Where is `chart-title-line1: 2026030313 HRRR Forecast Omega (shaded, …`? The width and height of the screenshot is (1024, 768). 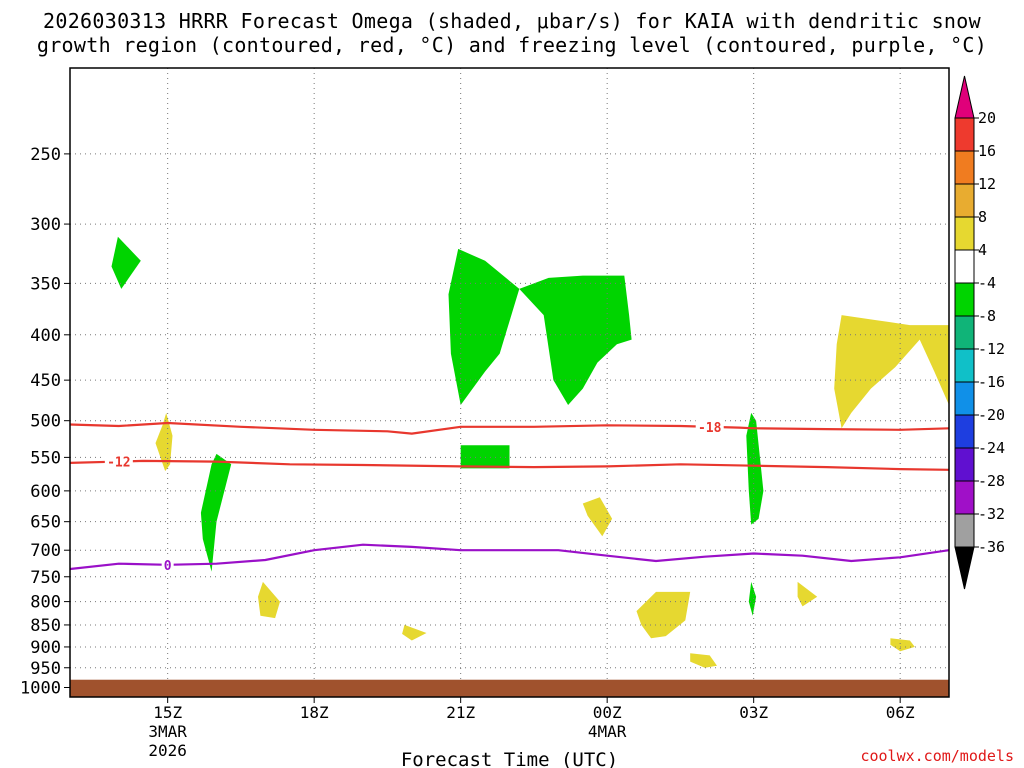
chart-title-line1: 2026030313 HRRR Forecast Omega (shaded, … is located at coordinates (512, 21).